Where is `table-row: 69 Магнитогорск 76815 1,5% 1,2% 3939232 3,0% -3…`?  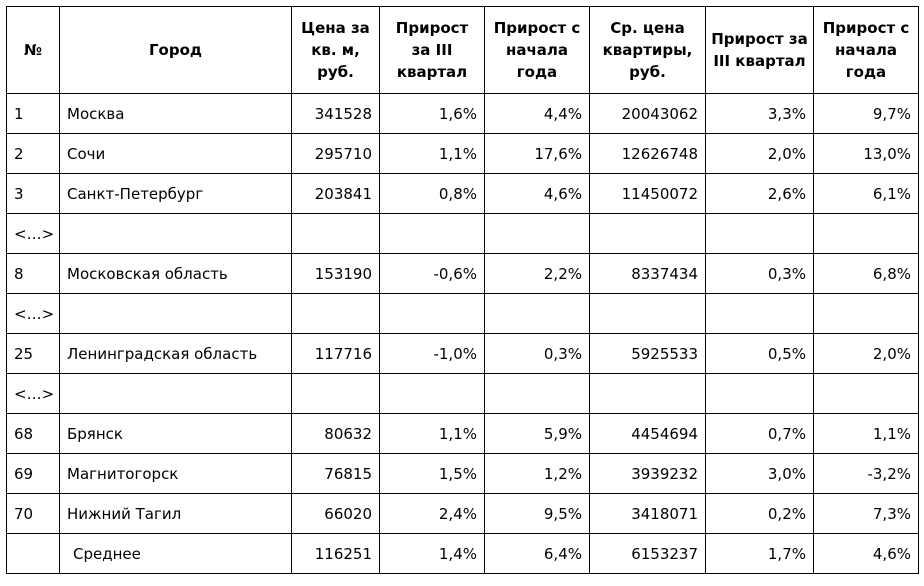 table-row: 69 Магнитогорск 76815 1,5% 1,2% 3939232 3,0% -3… is located at coordinates (462, 473).